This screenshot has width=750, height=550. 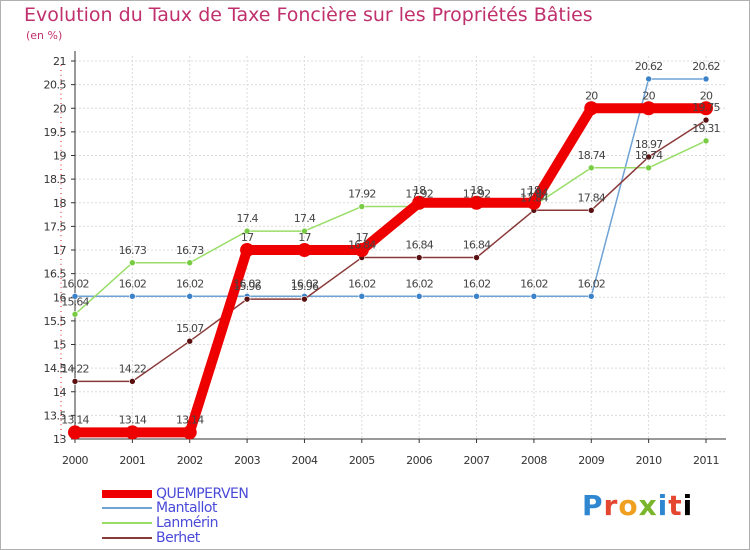 I want to click on brand-letter: o, so click(x=628, y=505).